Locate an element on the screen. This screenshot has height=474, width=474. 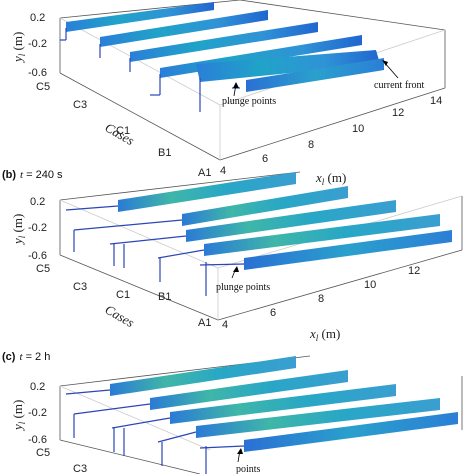
panel-c-y-ticks: 0.2 -0.2 -0.6 is located at coordinates (37, 413).